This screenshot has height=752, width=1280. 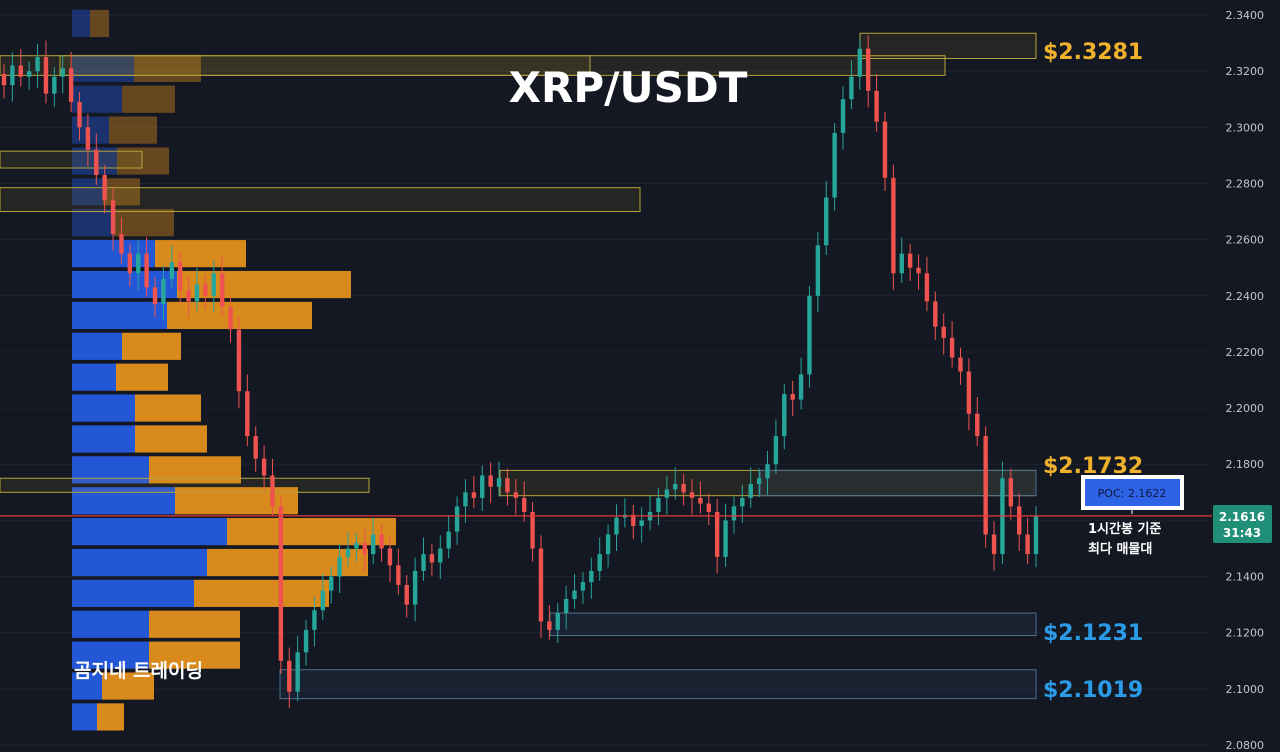 I want to click on price-tick-label: 2.1000, so click(x=1245, y=689).